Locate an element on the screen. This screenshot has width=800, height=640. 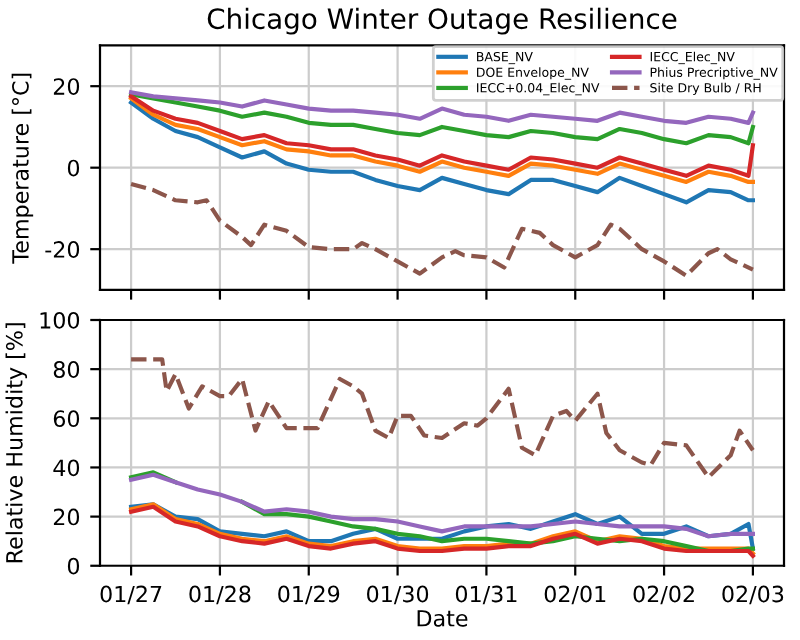
y-tick-label: -20 is located at coordinates (62, 249).